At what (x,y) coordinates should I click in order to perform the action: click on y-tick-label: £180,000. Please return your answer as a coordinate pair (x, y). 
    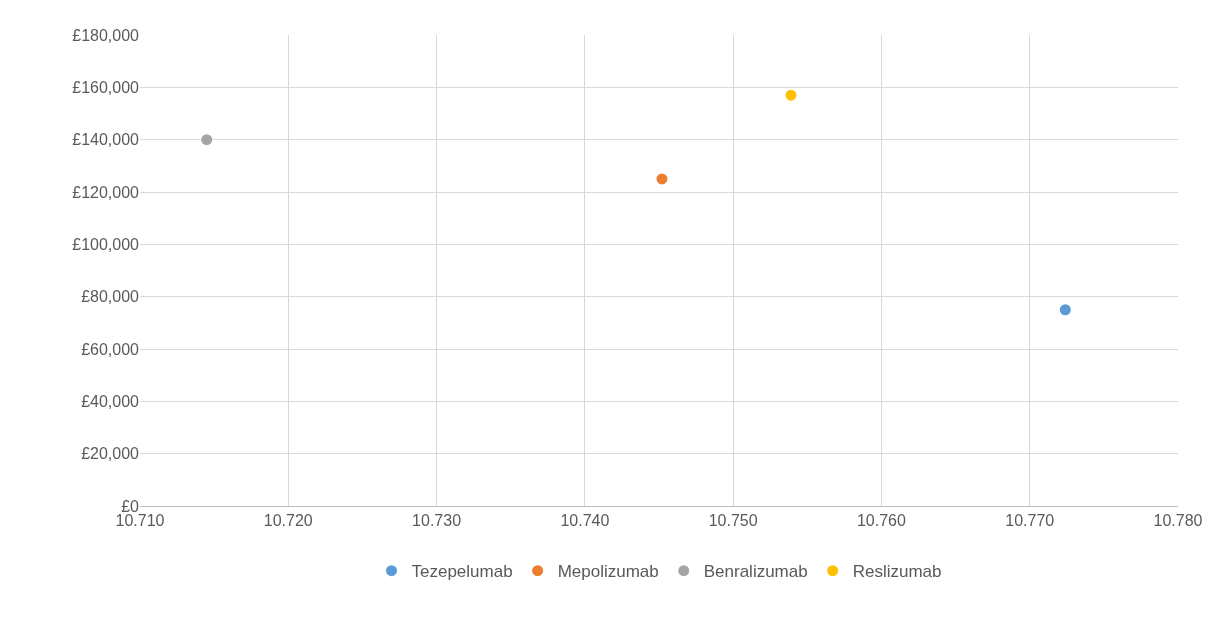
    Looking at the image, I should click on (106, 35).